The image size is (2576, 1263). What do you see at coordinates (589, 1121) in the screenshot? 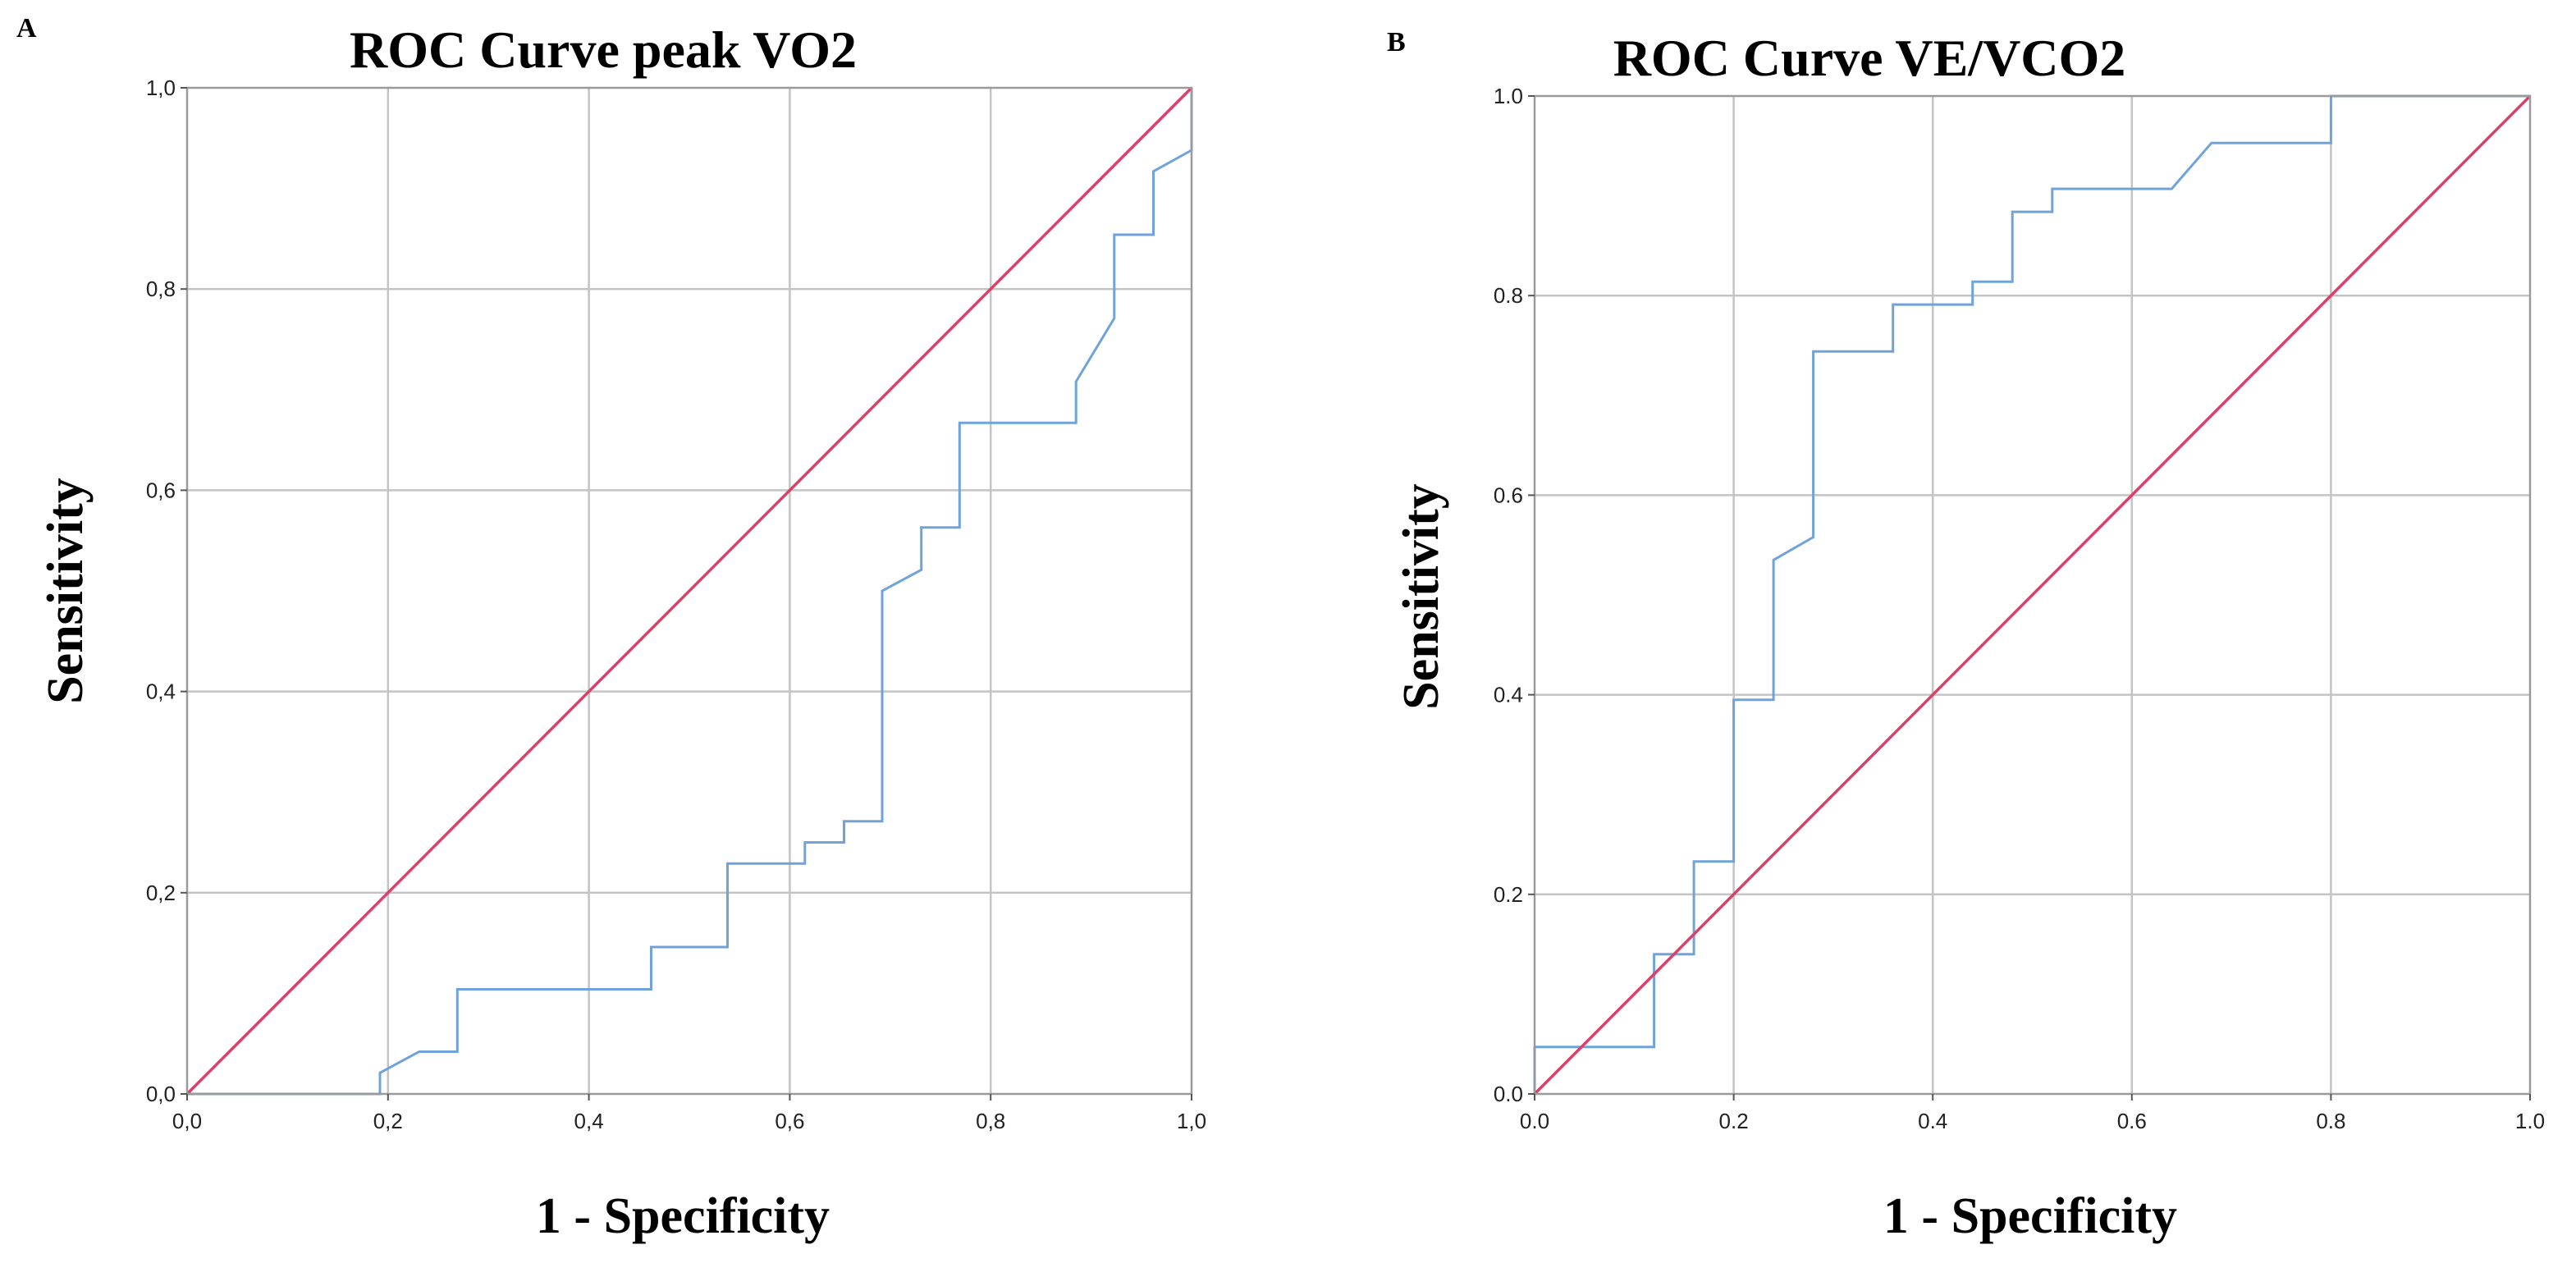
I see `x-tick-label: 0,4` at bounding box center [589, 1121].